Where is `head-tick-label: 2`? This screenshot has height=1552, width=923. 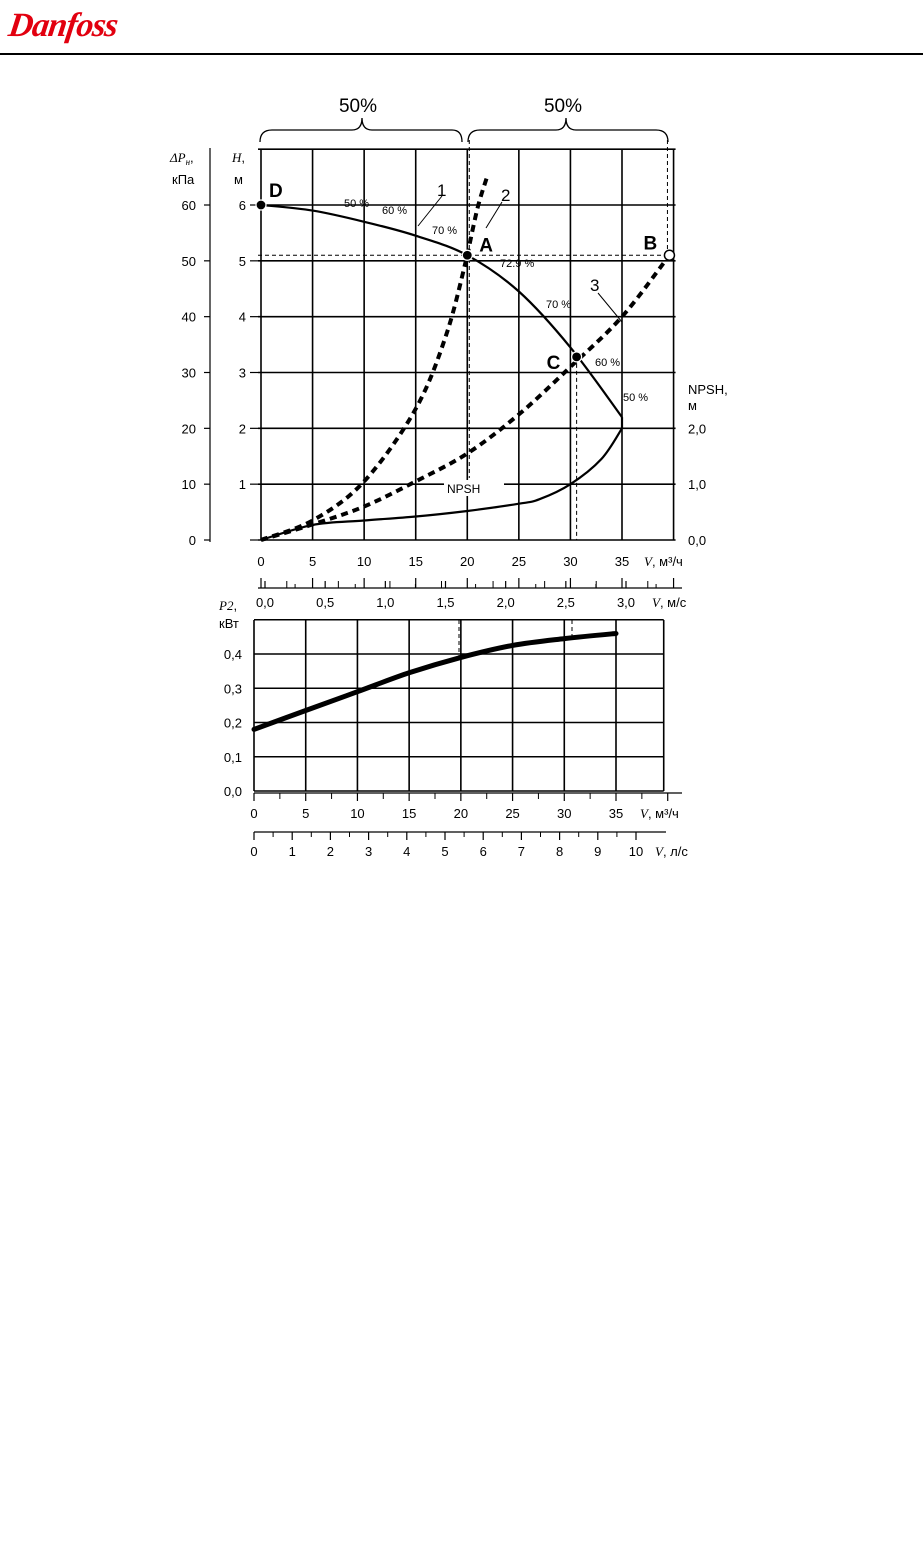
head-tick-label: 2 is located at coordinates (242, 428).